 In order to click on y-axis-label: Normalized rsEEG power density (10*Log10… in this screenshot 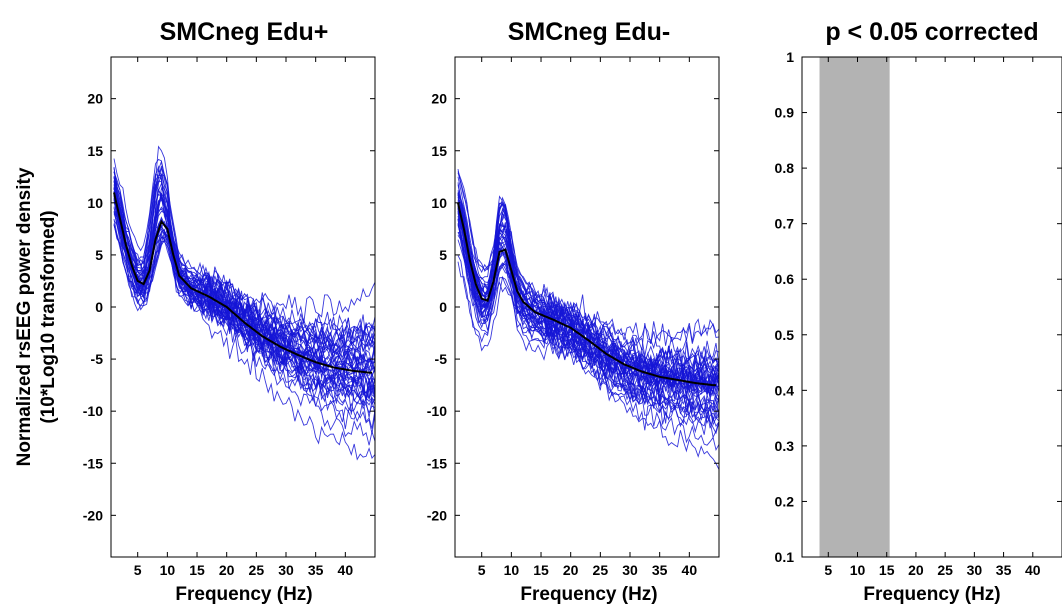, I will do `click(36, 316)`.